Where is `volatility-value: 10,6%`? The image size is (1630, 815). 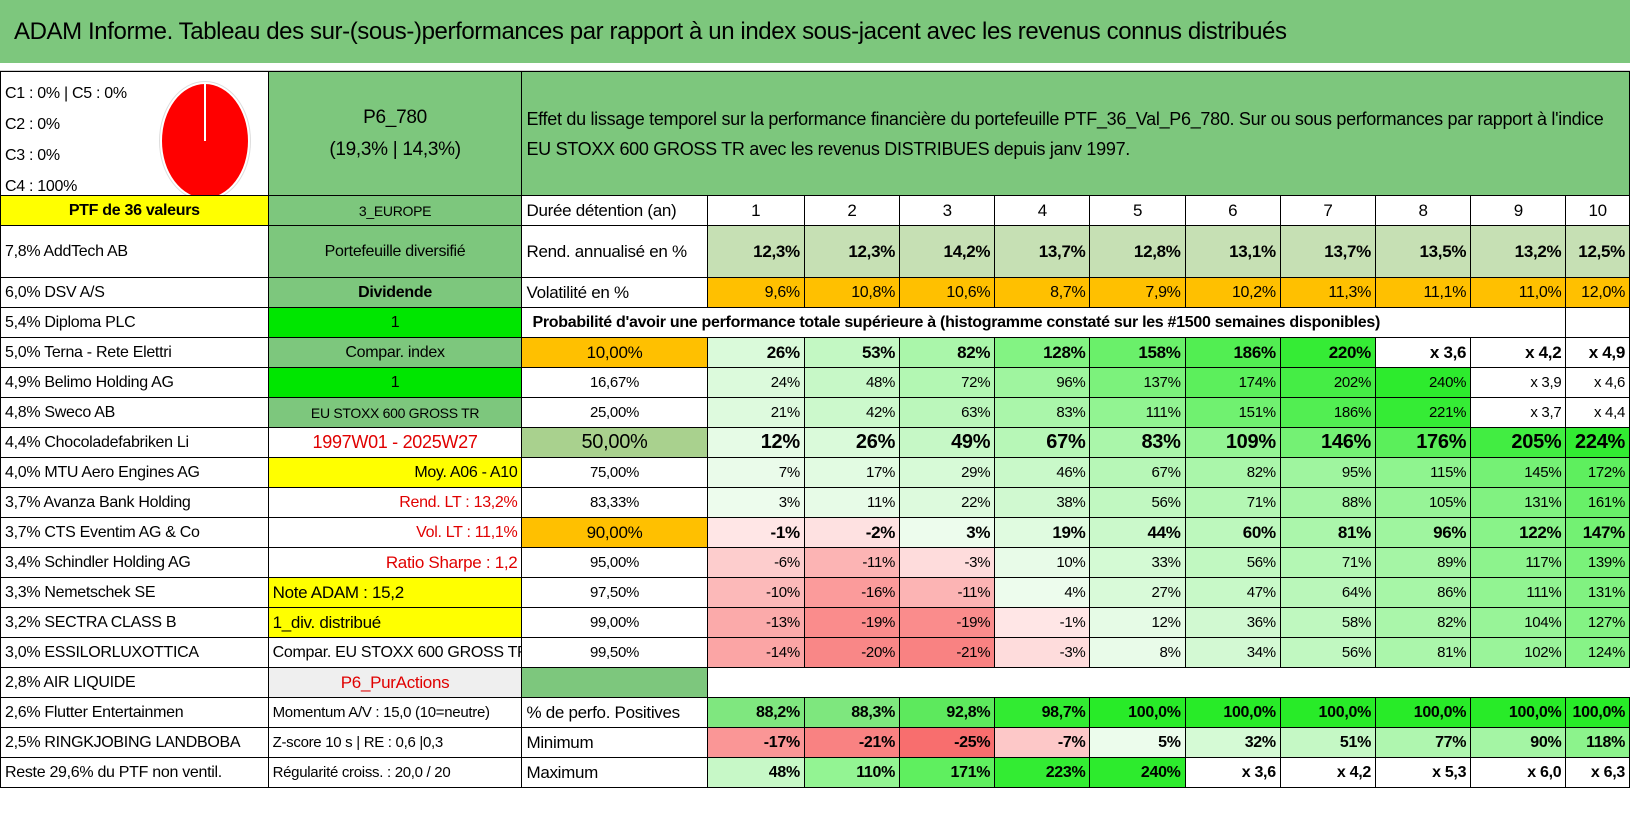
volatility-value: 10,6% is located at coordinates (947, 292).